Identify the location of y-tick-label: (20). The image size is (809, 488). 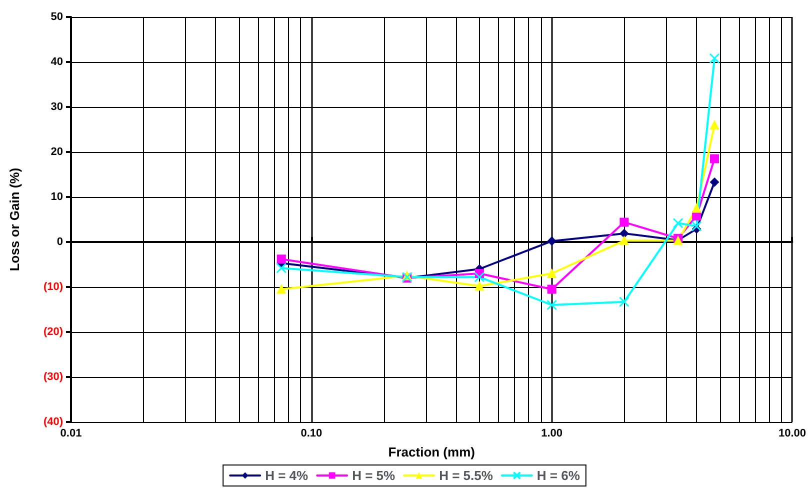
(53, 332).